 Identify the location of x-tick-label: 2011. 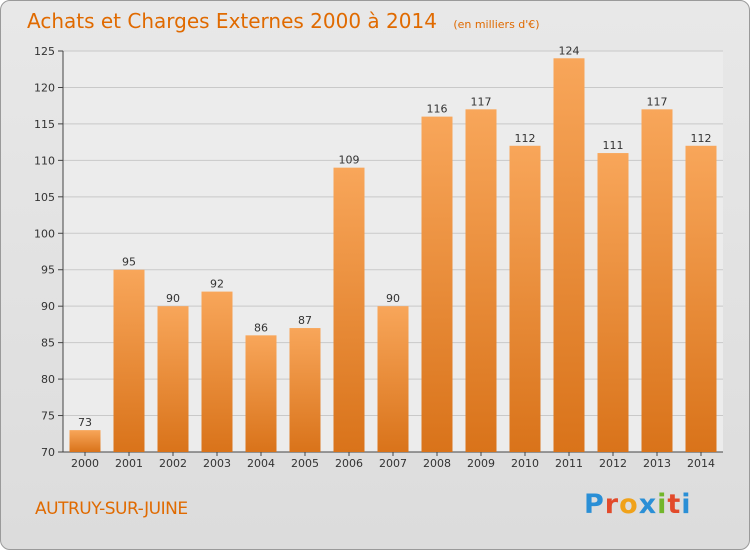
(569, 463).